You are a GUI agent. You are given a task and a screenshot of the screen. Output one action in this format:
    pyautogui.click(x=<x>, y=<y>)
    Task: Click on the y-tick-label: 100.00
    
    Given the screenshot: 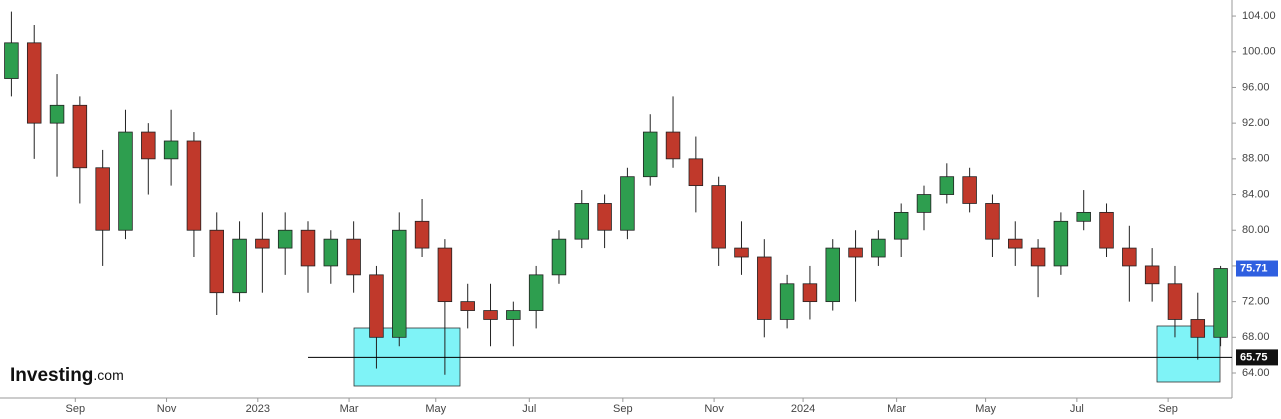 What is the action you would take?
    pyautogui.click(x=1259, y=52)
    